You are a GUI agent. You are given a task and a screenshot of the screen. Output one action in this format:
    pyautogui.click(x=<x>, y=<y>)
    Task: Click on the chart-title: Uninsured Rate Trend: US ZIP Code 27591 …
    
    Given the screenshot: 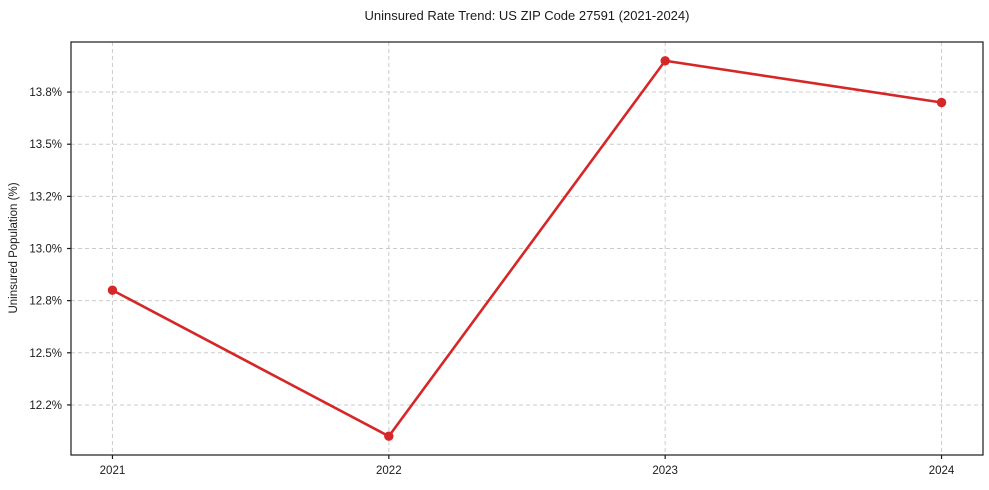 What is the action you would take?
    pyautogui.click(x=527, y=15)
    